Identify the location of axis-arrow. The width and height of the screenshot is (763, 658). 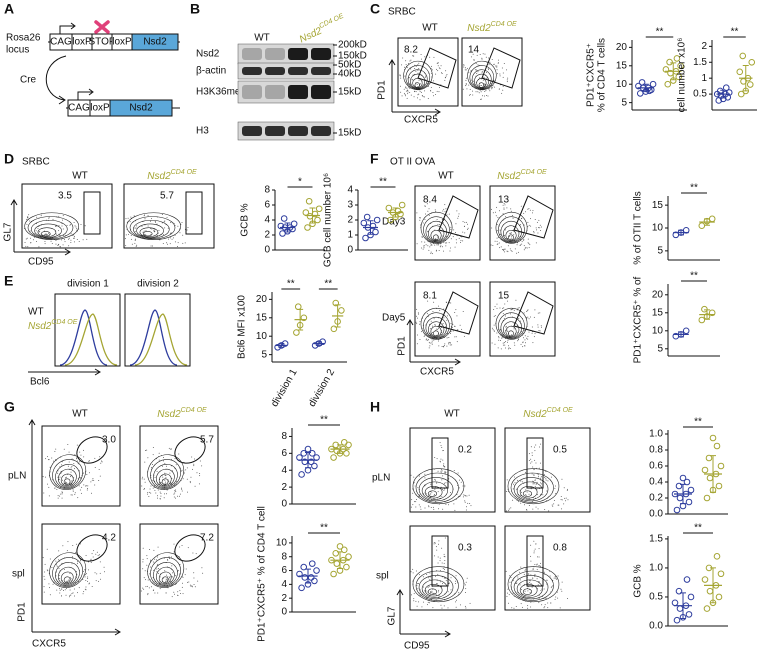
(410, 340).